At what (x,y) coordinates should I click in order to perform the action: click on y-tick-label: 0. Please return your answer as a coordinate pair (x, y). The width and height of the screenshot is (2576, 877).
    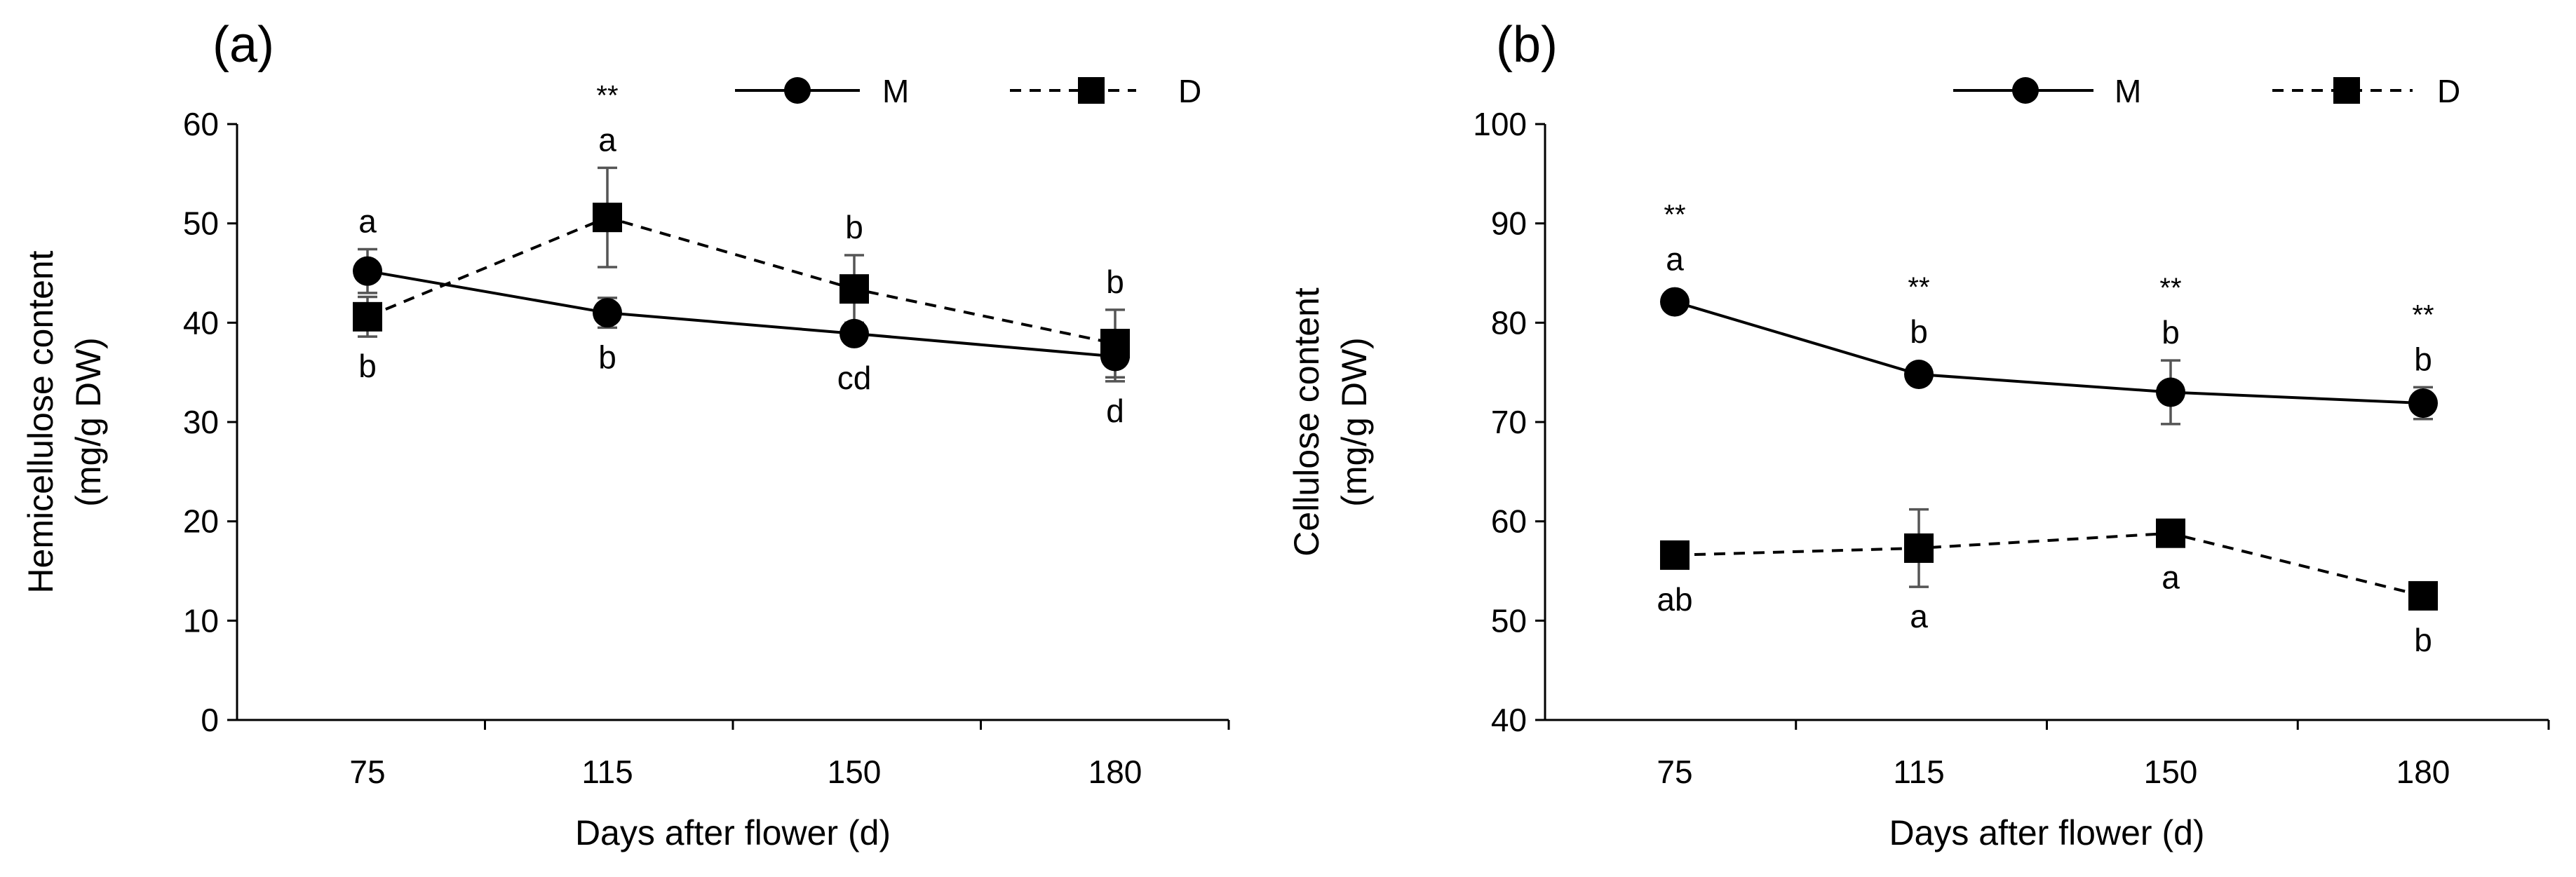
    Looking at the image, I should click on (210, 720).